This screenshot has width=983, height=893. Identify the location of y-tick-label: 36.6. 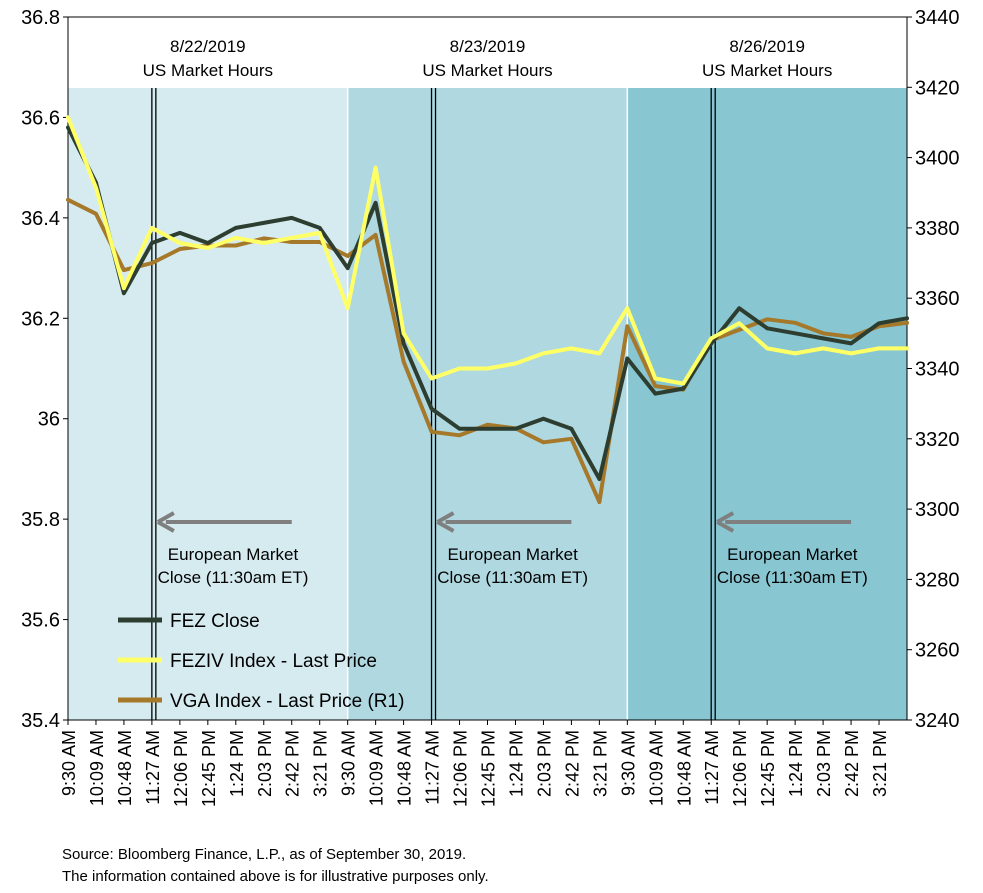
(40, 118).